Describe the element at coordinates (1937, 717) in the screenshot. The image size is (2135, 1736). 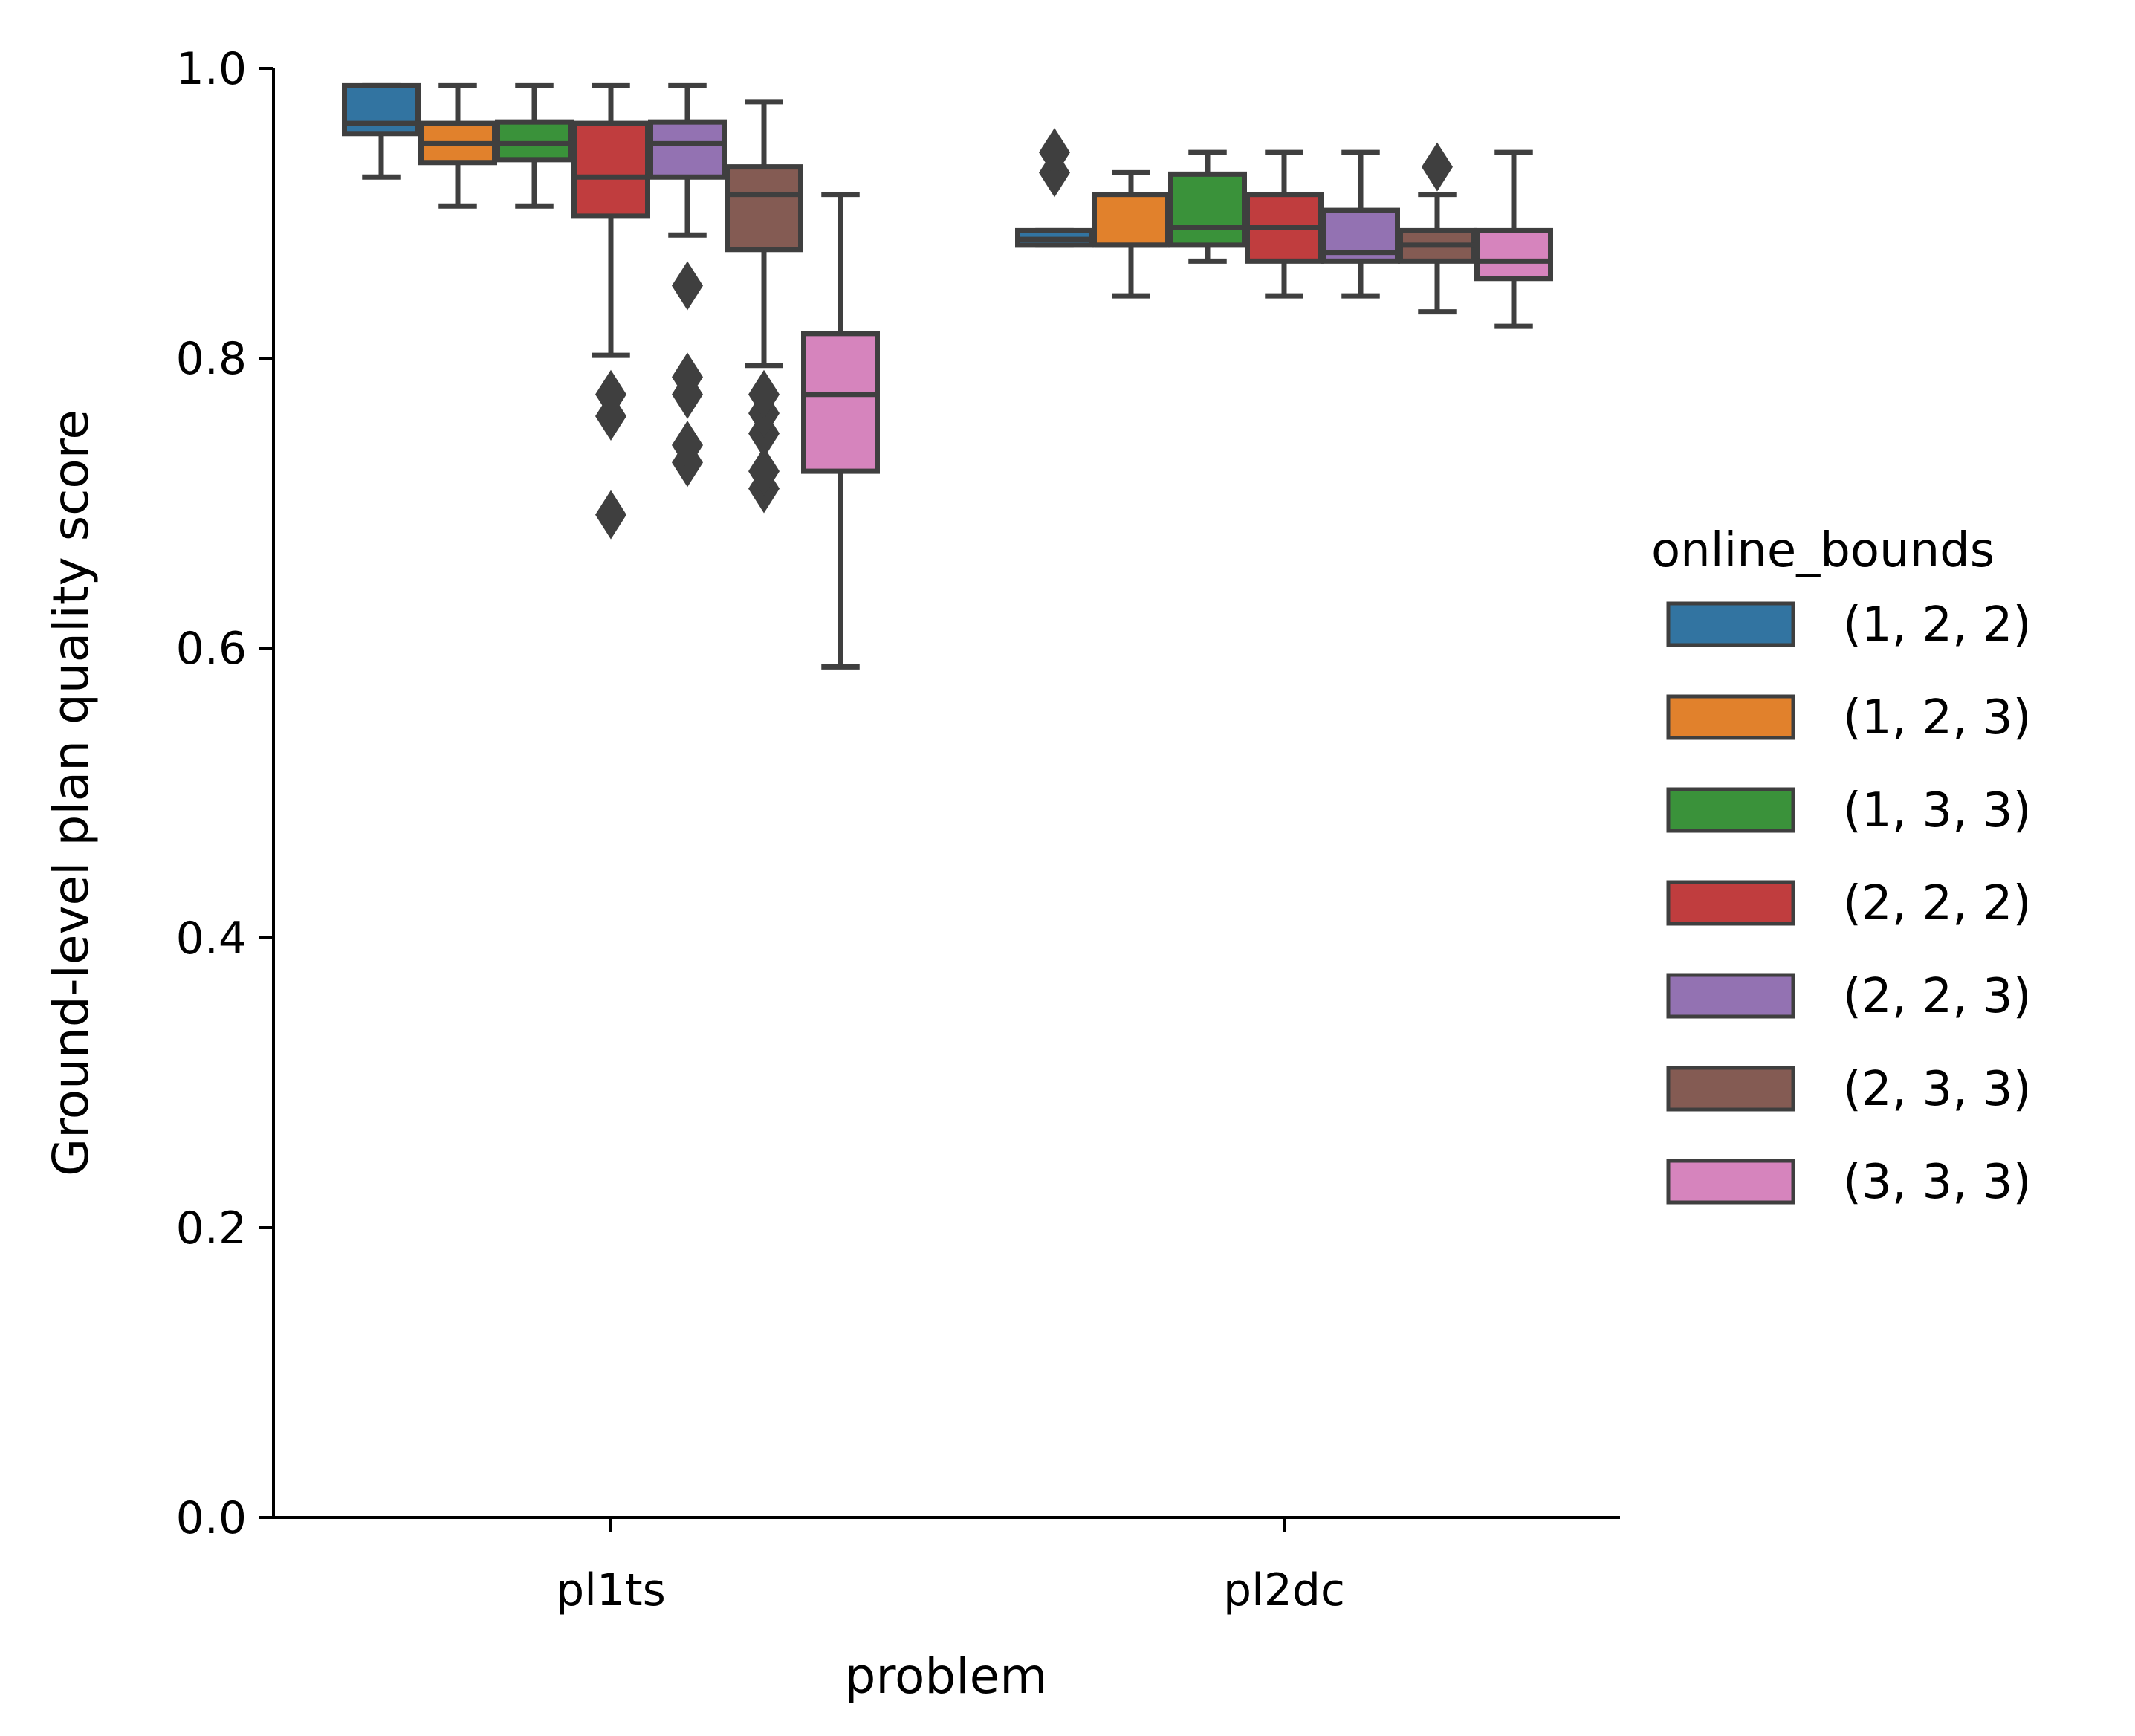
I see `legend-item-label: (1, 2, 3)` at that location.